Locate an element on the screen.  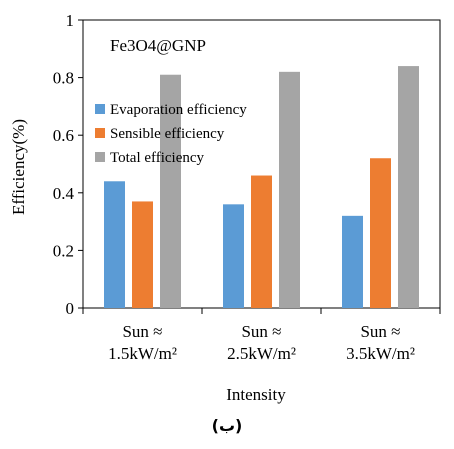
legend-label: Sensible efficiency is located at coordinates (167, 134).